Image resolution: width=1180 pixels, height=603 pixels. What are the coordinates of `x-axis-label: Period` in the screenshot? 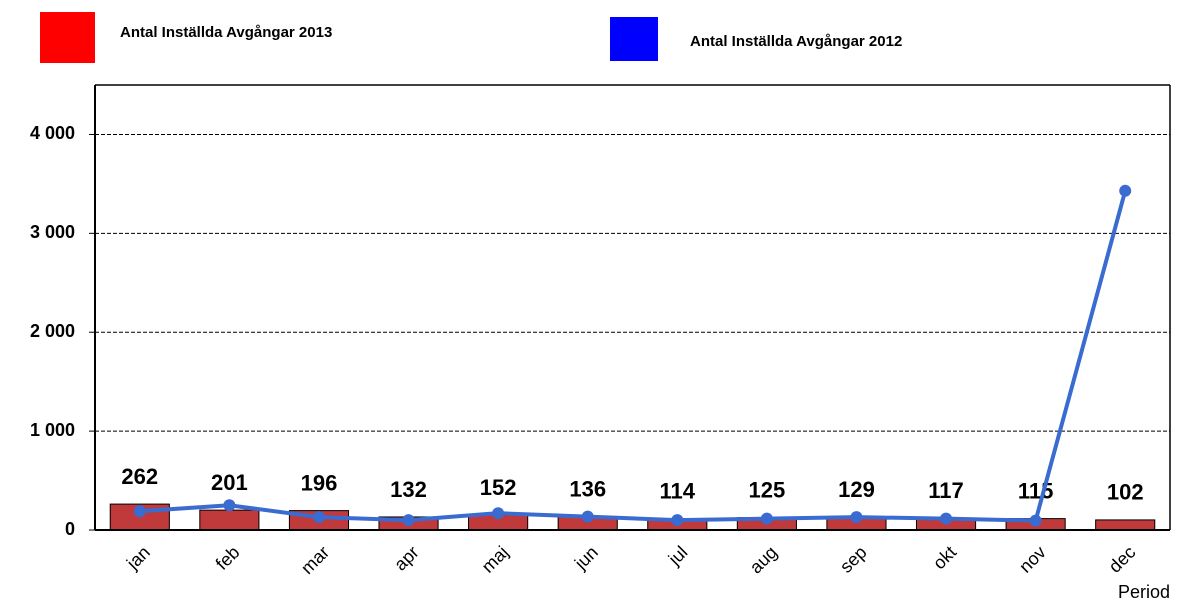 It's located at (1144, 592).